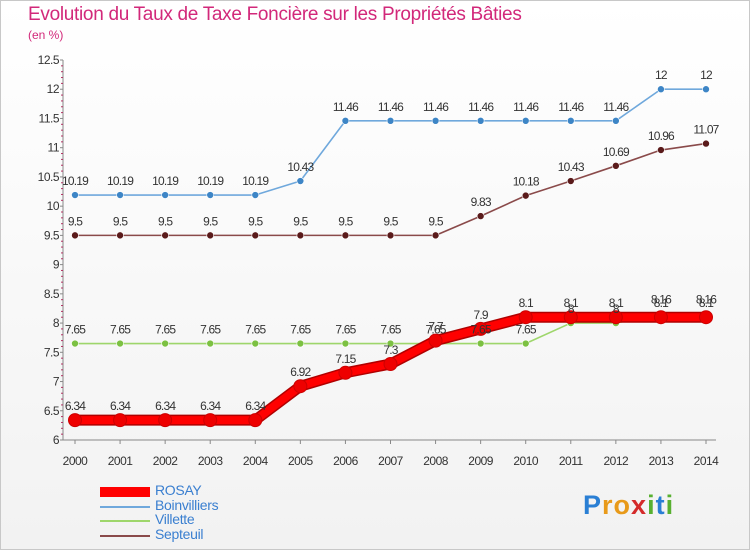 The width and height of the screenshot is (750, 550). What do you see at coordinates (608, 505) in the screenshot?
I see `logo-letter: r` at bounding box center [608, 505].